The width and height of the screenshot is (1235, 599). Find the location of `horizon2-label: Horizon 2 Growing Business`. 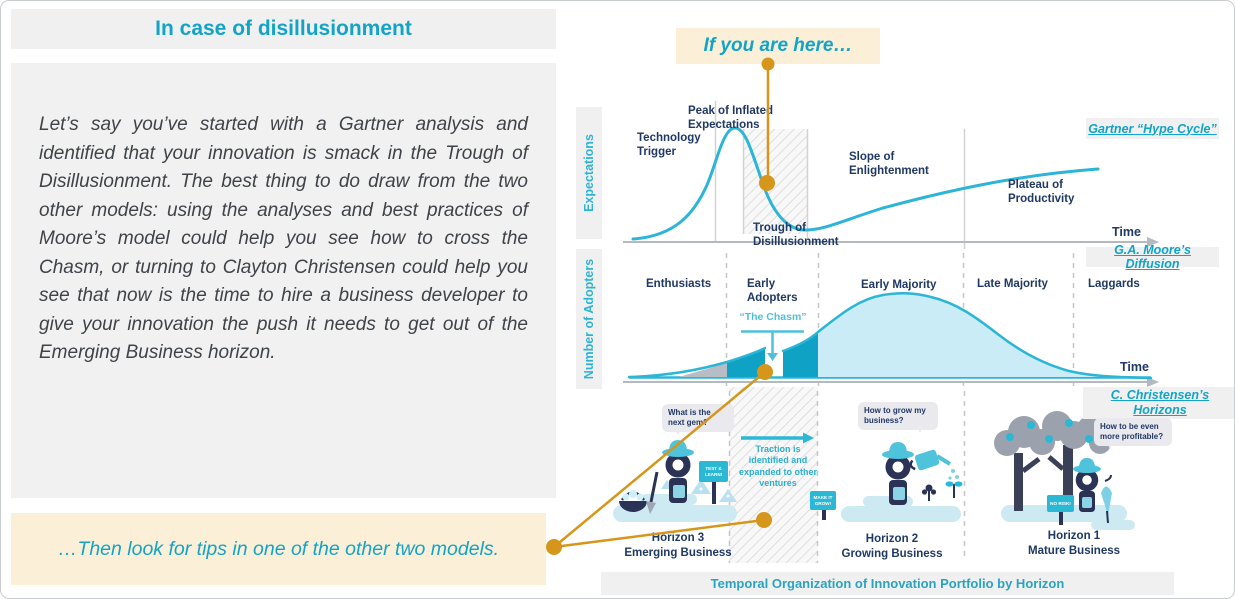

horizon2-label: Horizon 2 Growing Business is located at coordinates (892, 547).